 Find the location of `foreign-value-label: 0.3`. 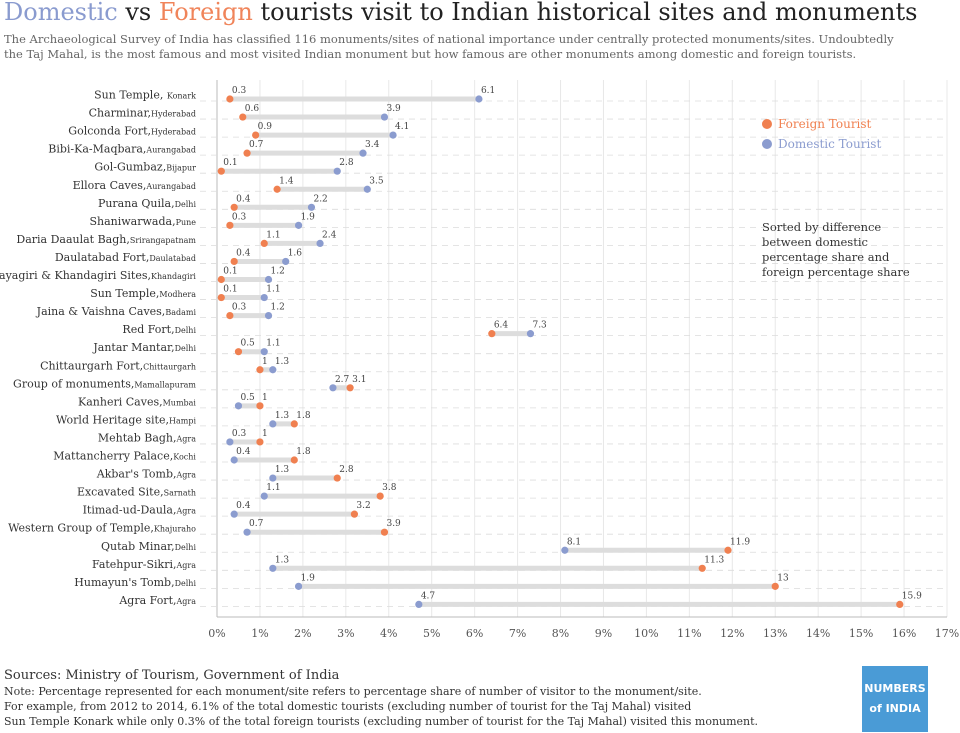

foreign-value-label: 0.3 is located at coordinates (239, 91).